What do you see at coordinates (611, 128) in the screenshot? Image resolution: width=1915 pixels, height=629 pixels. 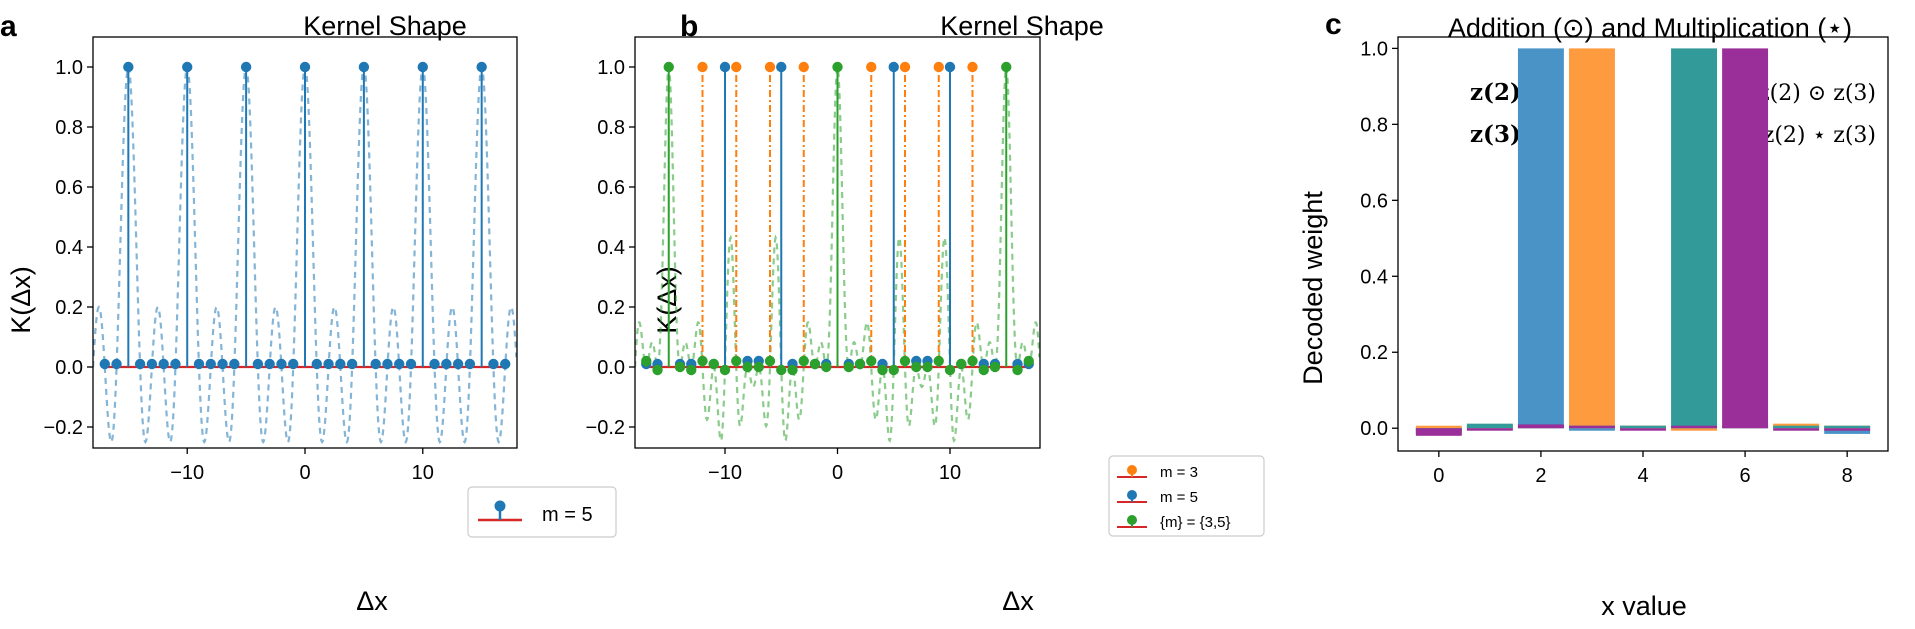 I see `chart-b-ytick-label: 0.8` at bounding box center [611, 128].